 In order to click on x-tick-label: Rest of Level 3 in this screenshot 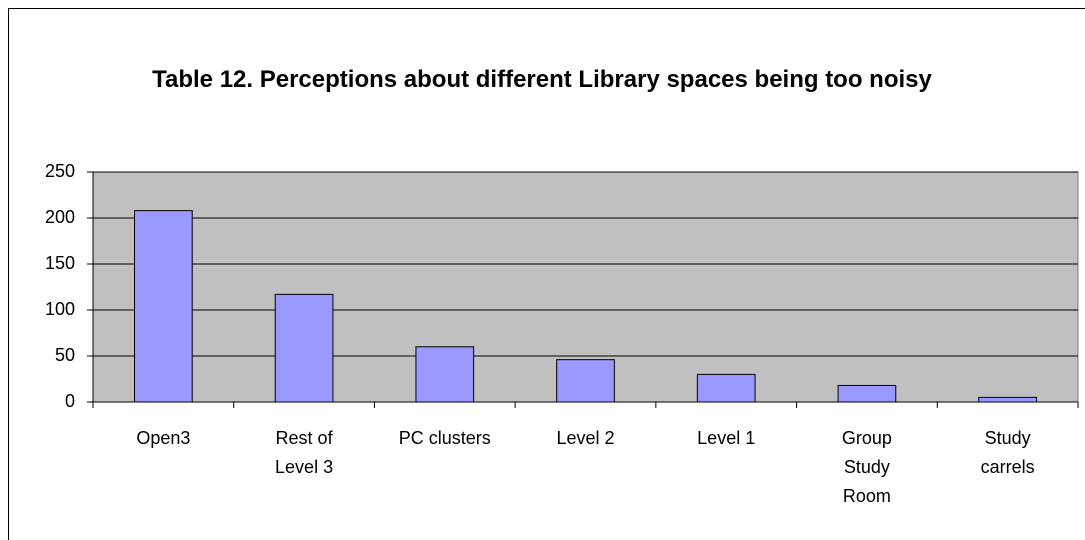, I will do `click(304, 452)`.